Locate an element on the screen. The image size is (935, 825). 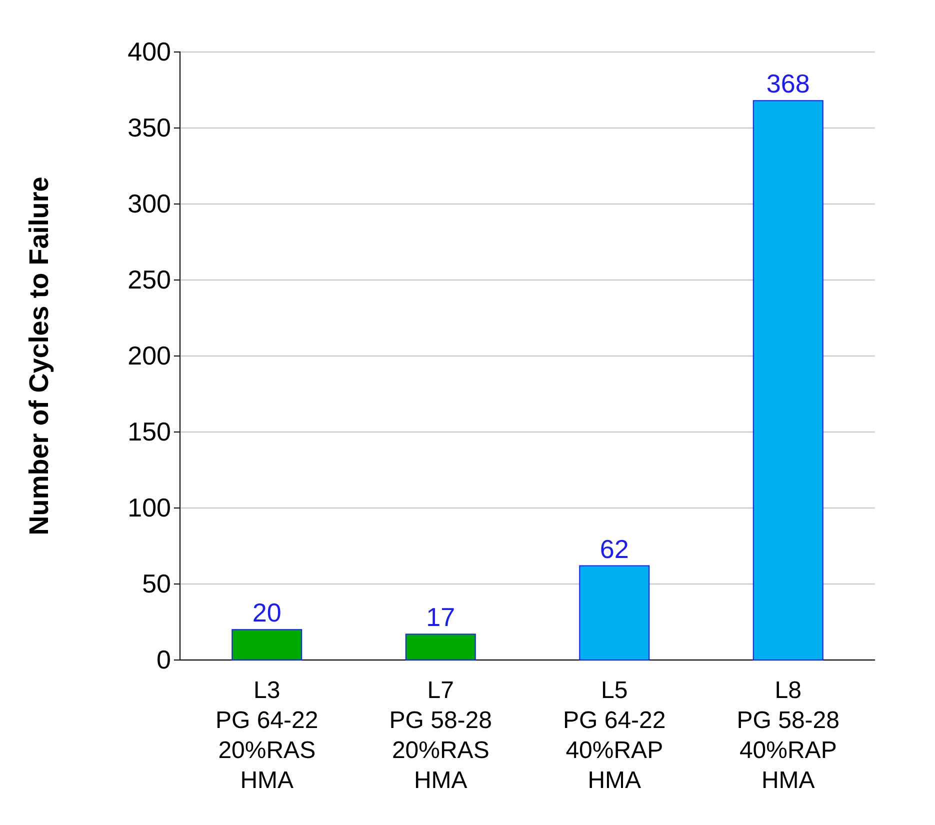
data-label: 20 is located at coordinates (267, 613).